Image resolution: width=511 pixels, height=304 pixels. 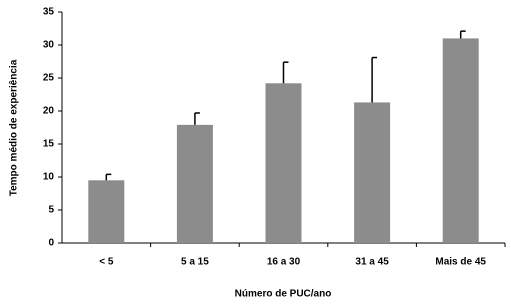 What do you see at coordinates (49, 177) in the screenshot?
I see `y-tick-label: 10` at bounding box center [49, 177].